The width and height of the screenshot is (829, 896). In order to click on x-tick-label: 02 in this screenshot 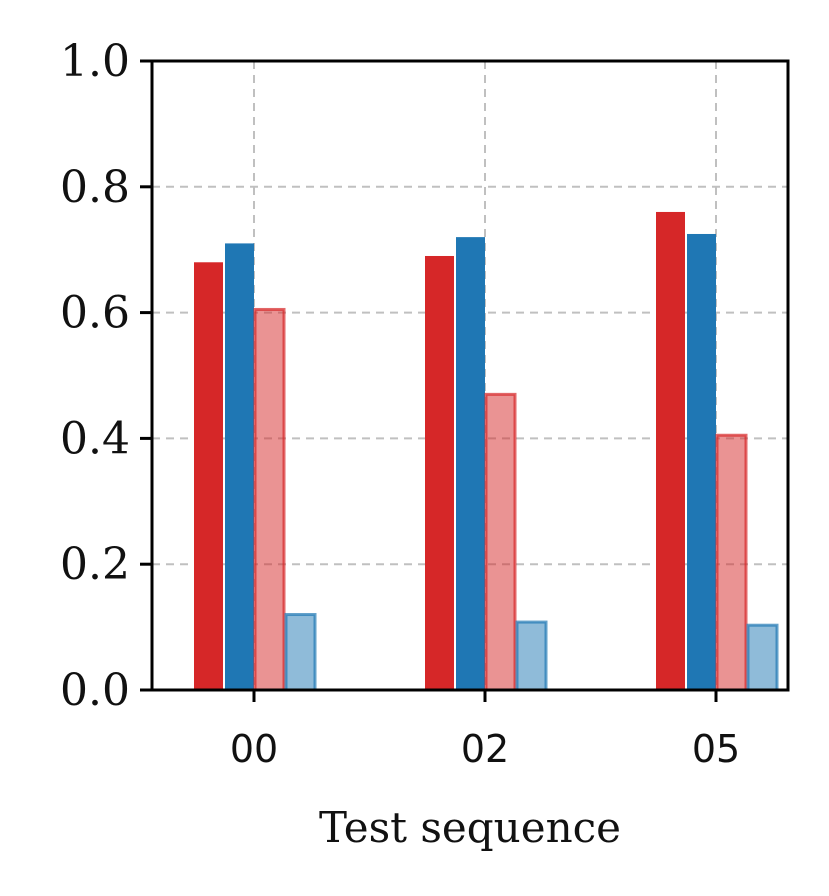, I will do `click(485, 749)`.